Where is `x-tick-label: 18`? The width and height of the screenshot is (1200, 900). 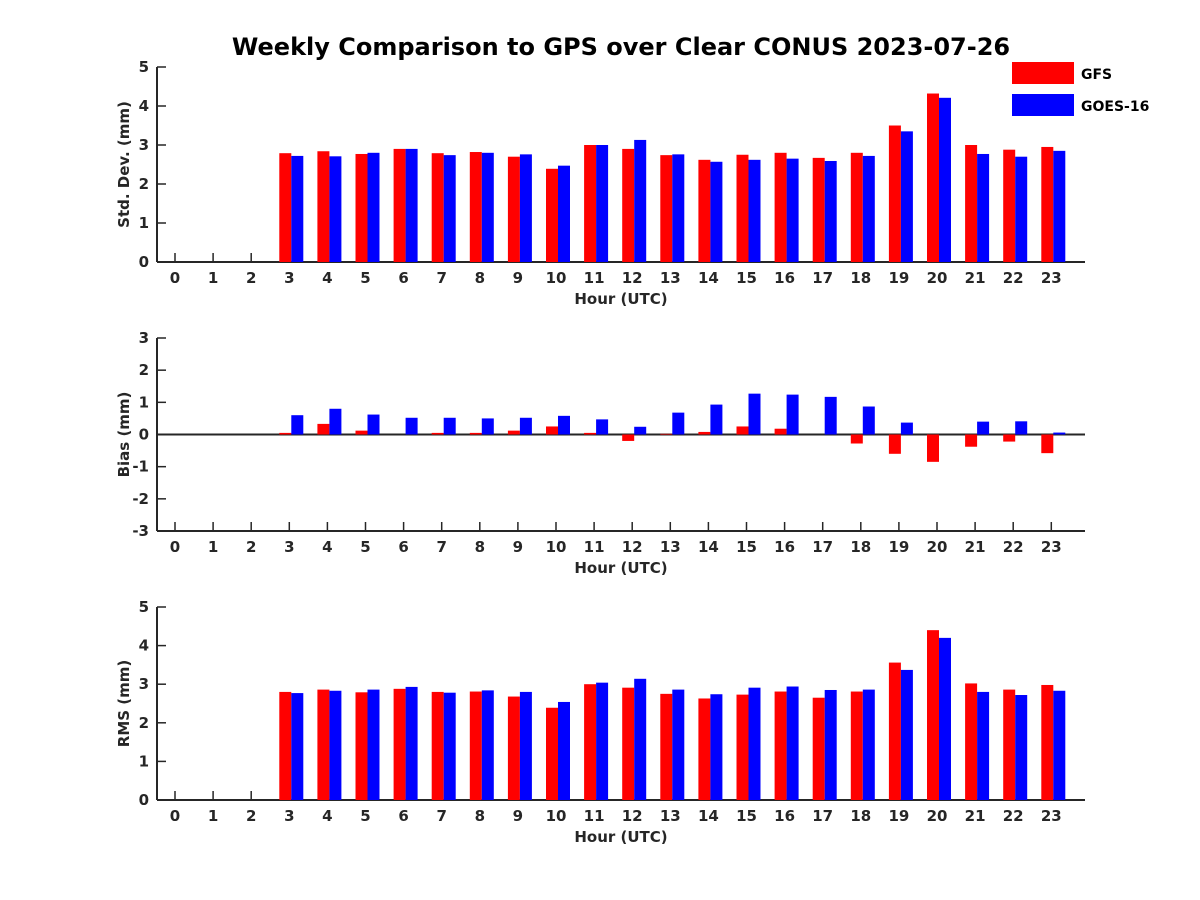 x-tick-label: 18 is located at coordinates (860, 816).